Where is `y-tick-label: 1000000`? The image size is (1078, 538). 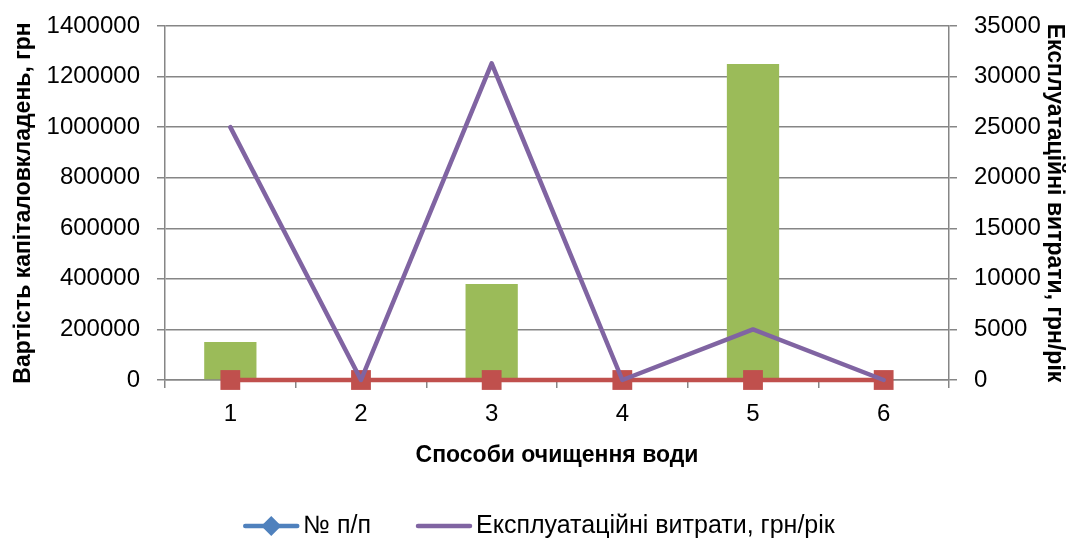 y-tick-label: 1000000 is located at coordinates (93, 125).